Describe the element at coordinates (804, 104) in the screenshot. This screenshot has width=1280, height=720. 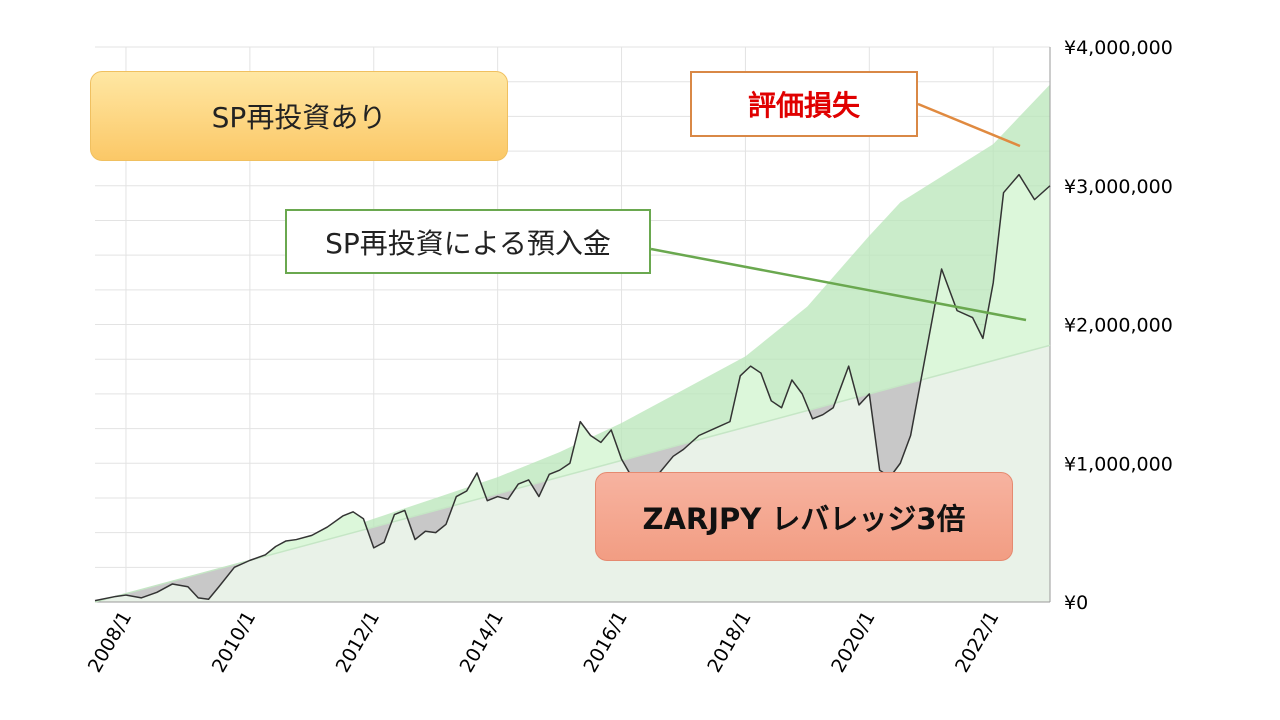
I see `unrealized-loss-label: 評価損失` at that location.